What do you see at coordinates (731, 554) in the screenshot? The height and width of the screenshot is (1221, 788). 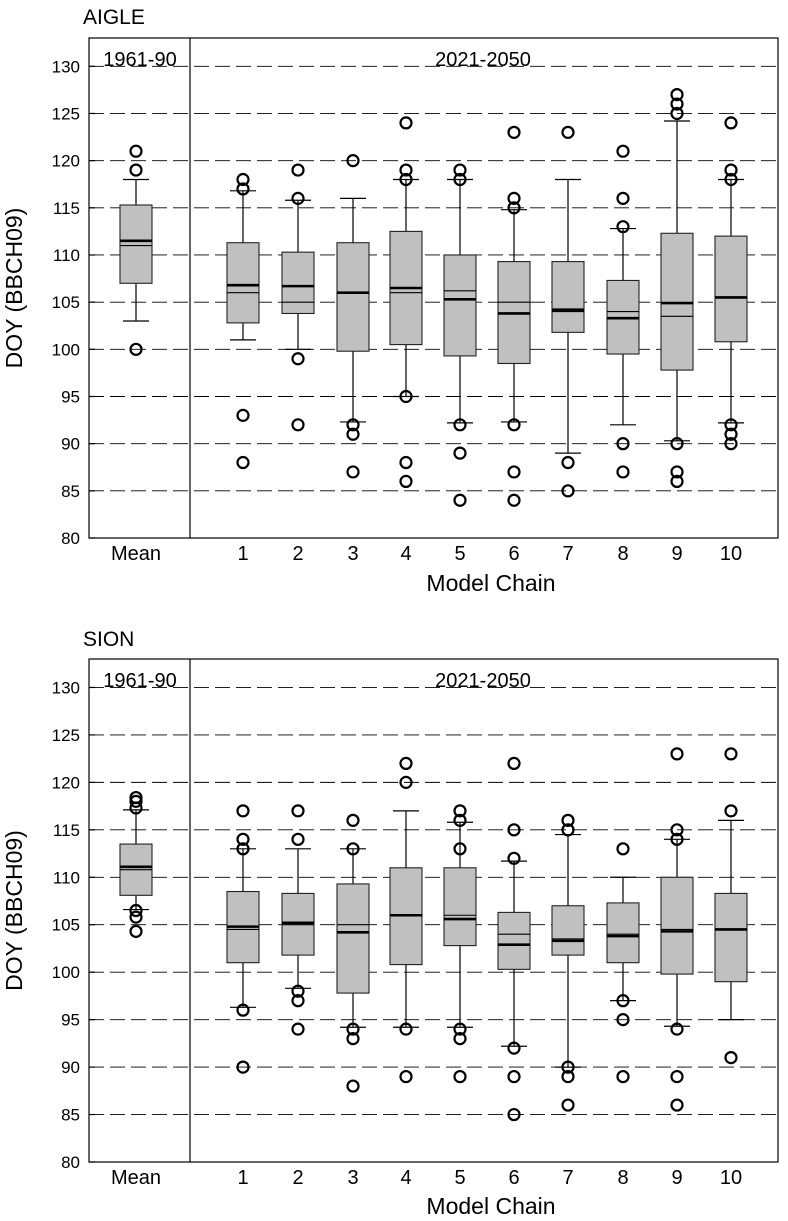 I see `x-tick-label: 10` at bounding box center [731, 554].